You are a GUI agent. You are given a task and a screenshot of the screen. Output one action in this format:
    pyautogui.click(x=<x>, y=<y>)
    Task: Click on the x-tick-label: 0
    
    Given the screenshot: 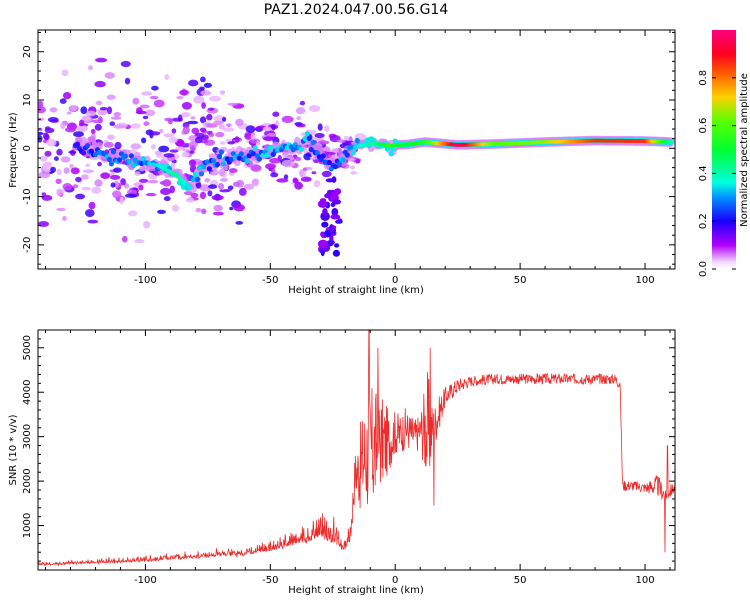 What is the action you would take?
    pyautogui.click(x=395, y=580)
    